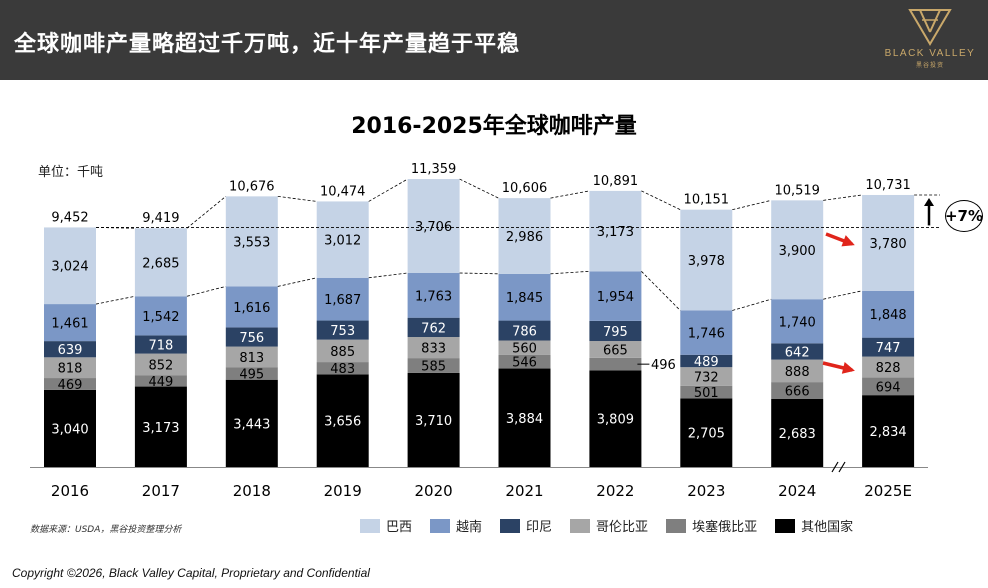  Describe the element at coordinates (252, 491) in the screenshot. I see `x-tick-2018: 2018` at that location.